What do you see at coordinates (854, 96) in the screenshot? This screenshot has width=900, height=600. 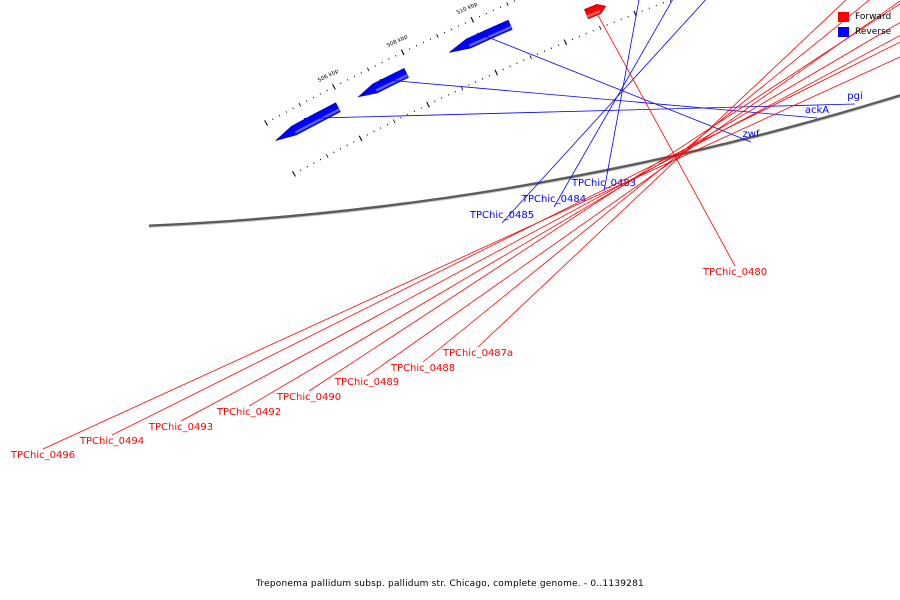 I see `gene-label: pgi` at bounding box center [854, 96].